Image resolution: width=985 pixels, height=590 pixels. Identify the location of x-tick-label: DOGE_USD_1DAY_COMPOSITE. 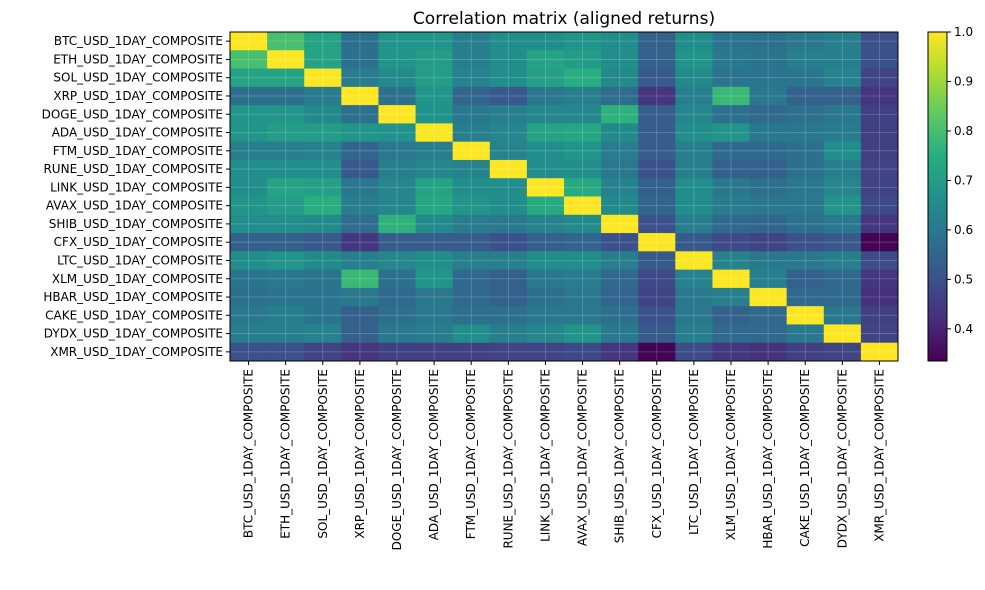
(397, 459).